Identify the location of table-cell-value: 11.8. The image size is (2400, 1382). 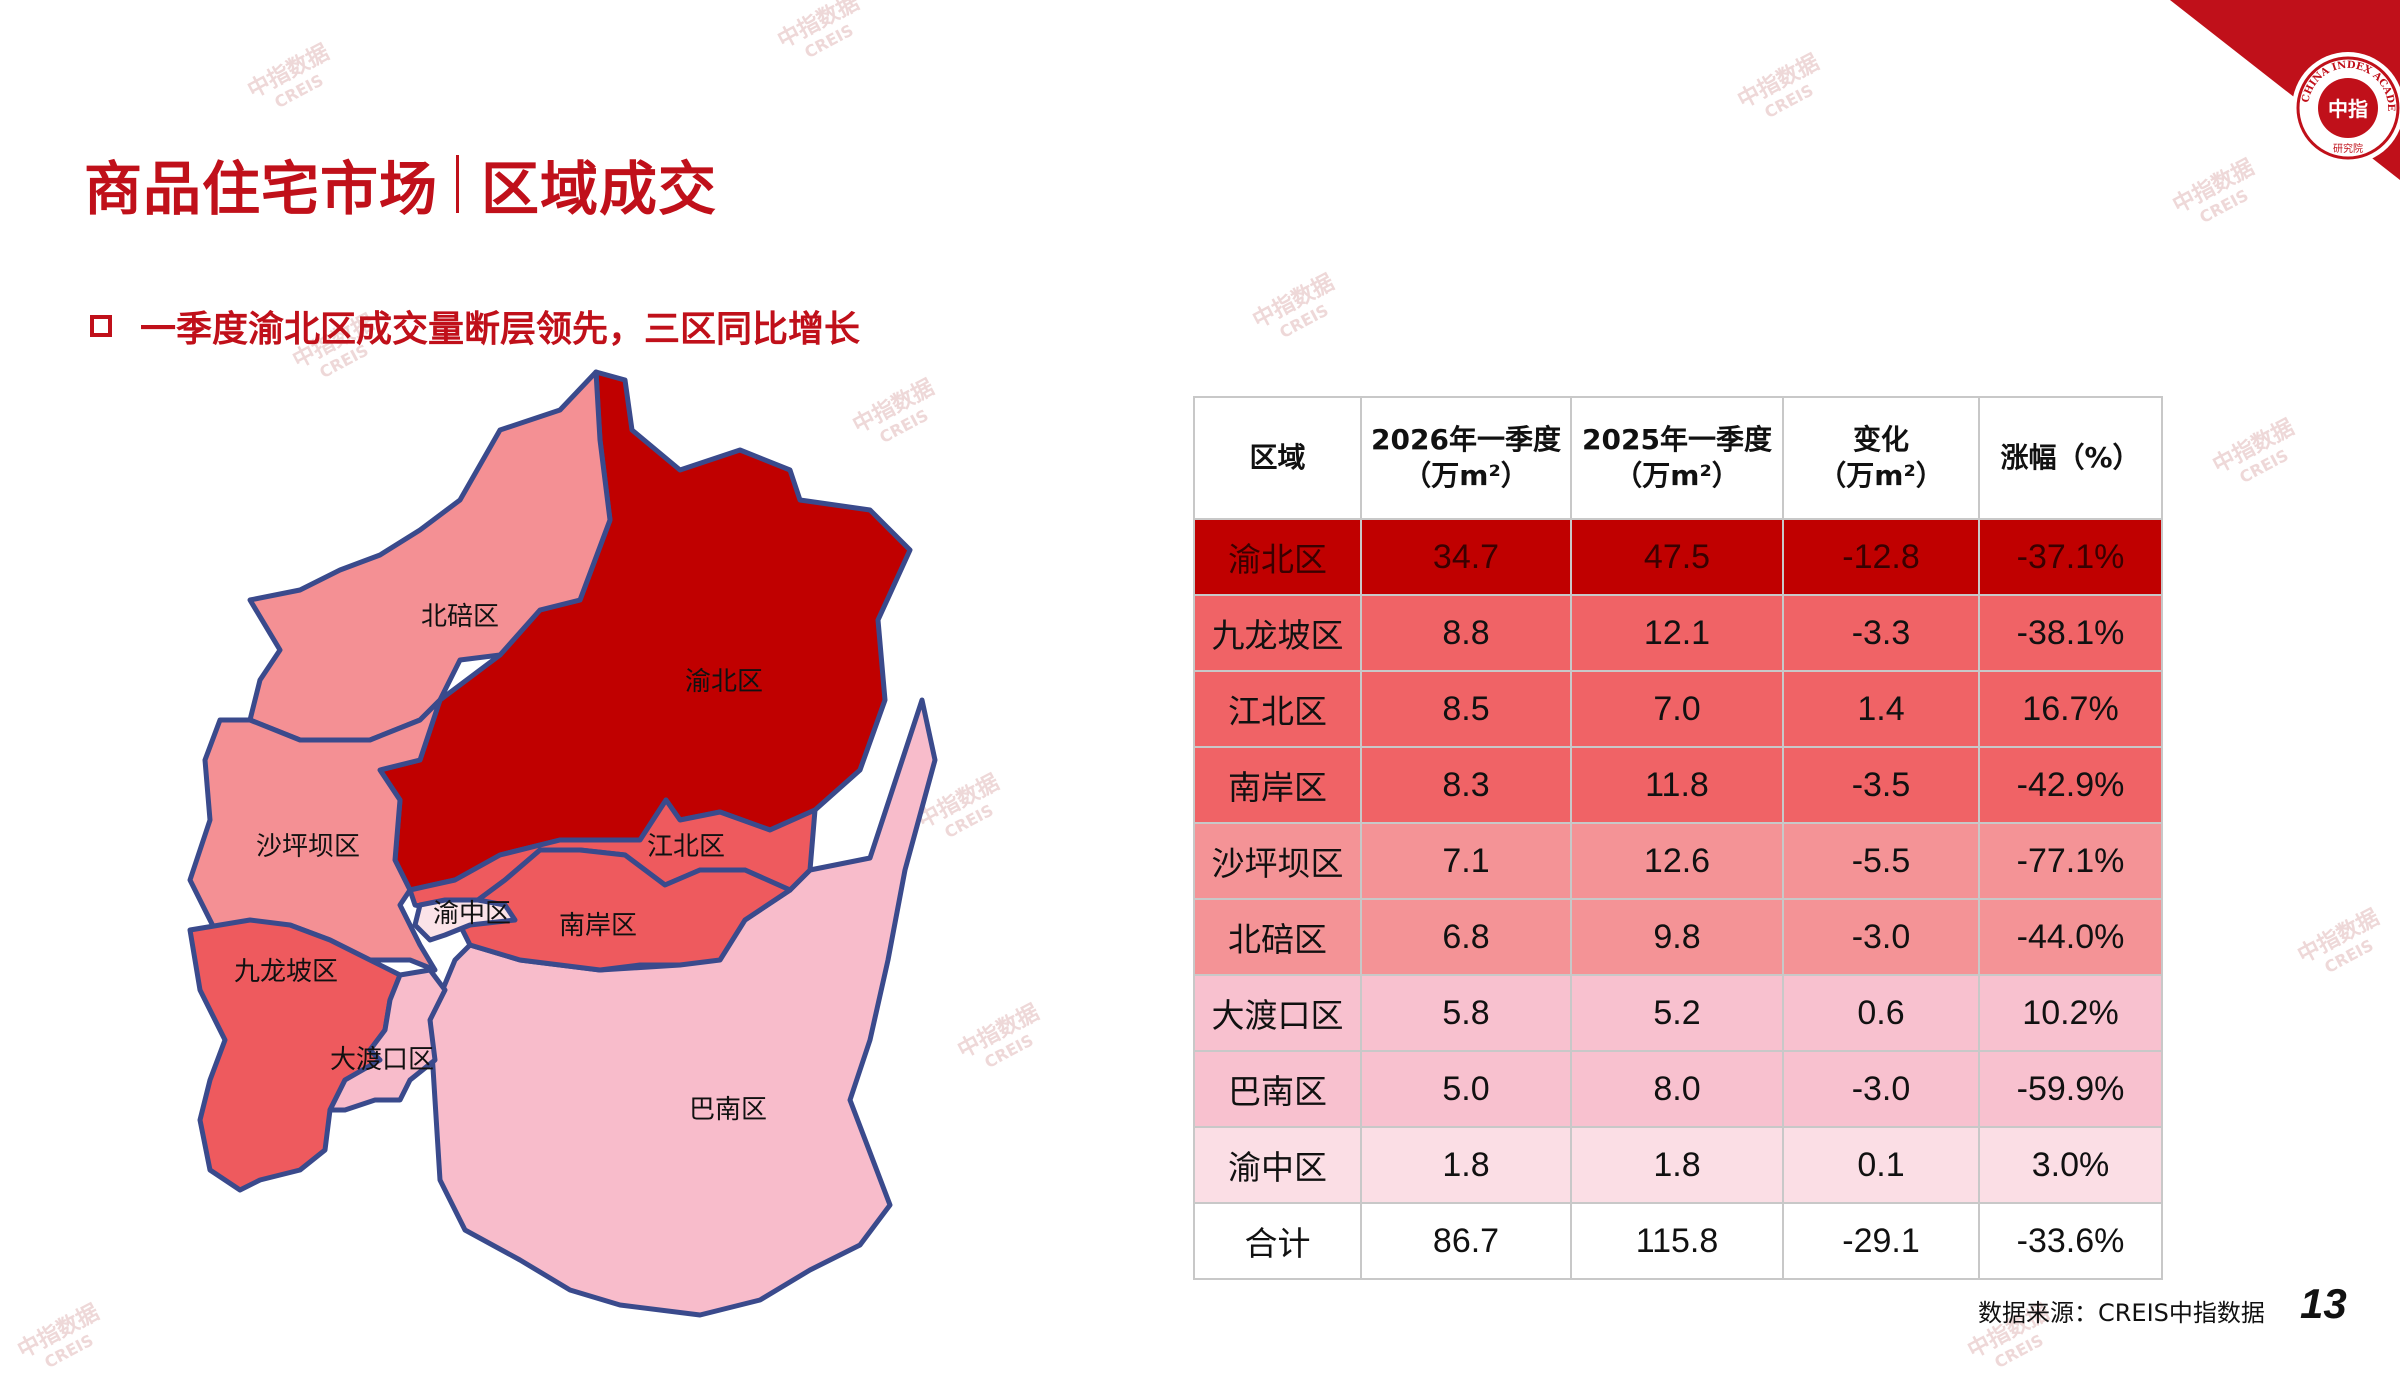
(1677, 785).